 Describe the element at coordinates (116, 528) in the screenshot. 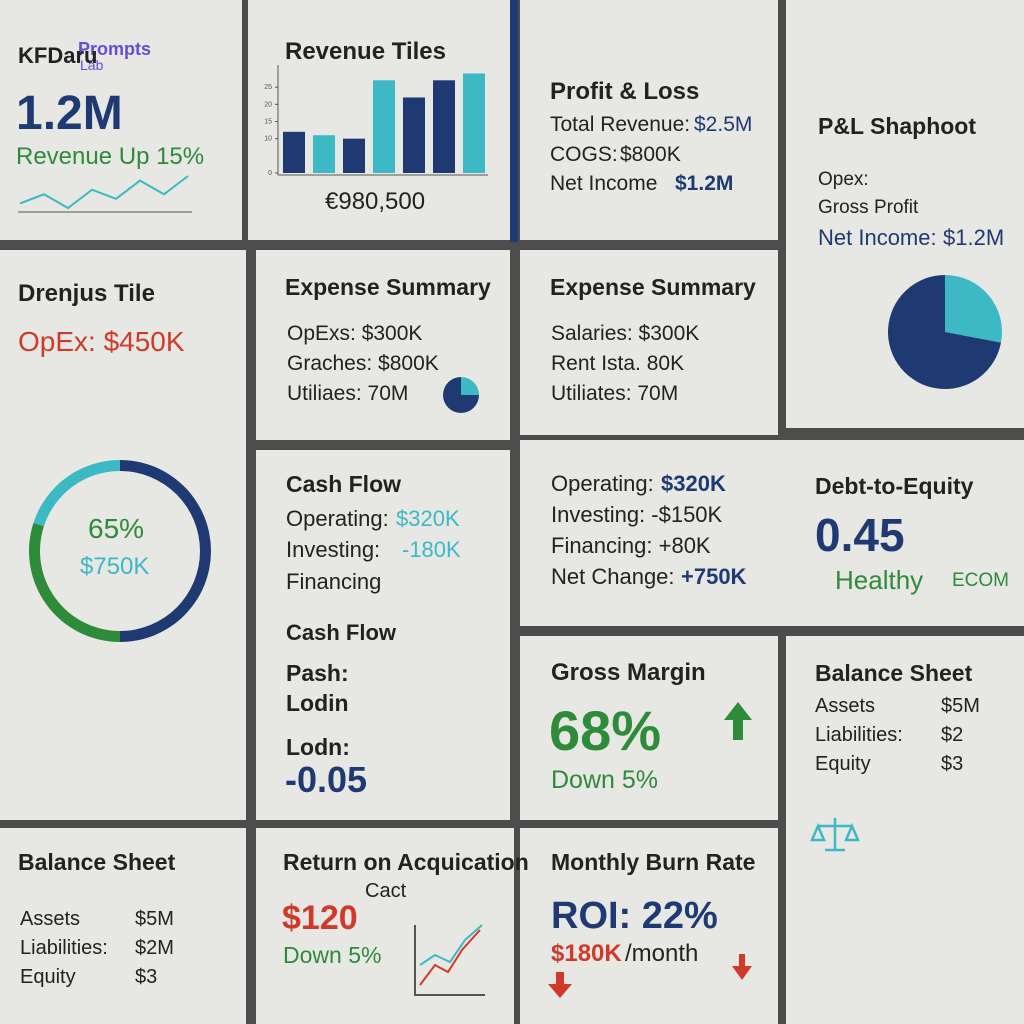

I see `ring-label: 65%` at that location.